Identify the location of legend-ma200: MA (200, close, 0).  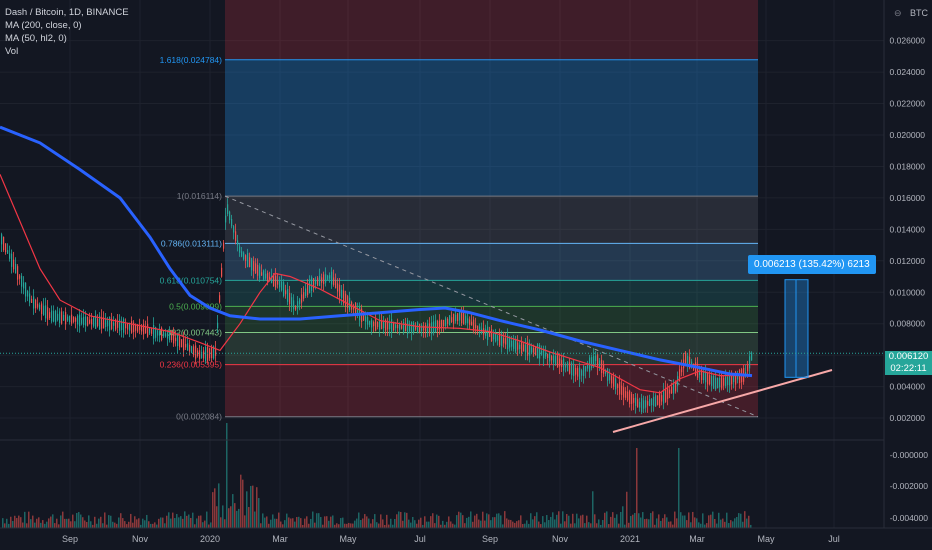
(43, 25).